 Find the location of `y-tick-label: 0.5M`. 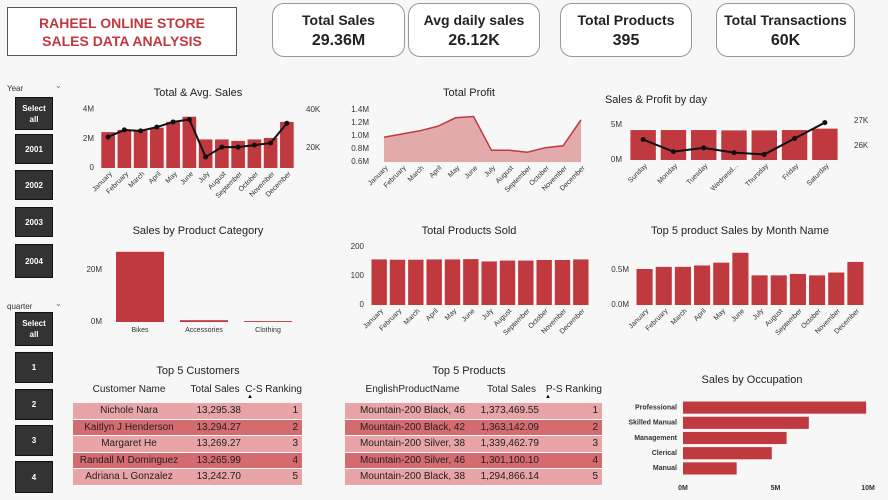

y-tick-label: 0.5M is located at coordinates (620, 269).